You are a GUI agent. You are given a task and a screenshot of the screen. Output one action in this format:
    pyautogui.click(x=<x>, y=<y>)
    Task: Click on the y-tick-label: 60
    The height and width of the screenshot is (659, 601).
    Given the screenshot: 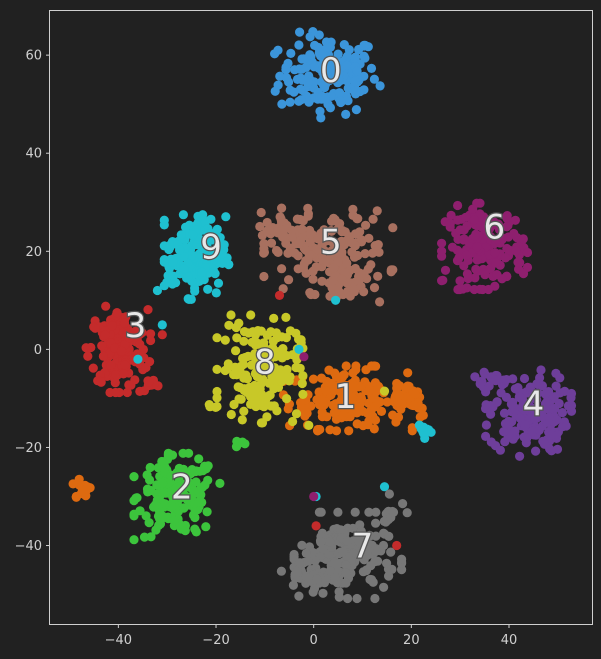 What is the action you would take?
    pyautogui.click(x=33, y=56)
    